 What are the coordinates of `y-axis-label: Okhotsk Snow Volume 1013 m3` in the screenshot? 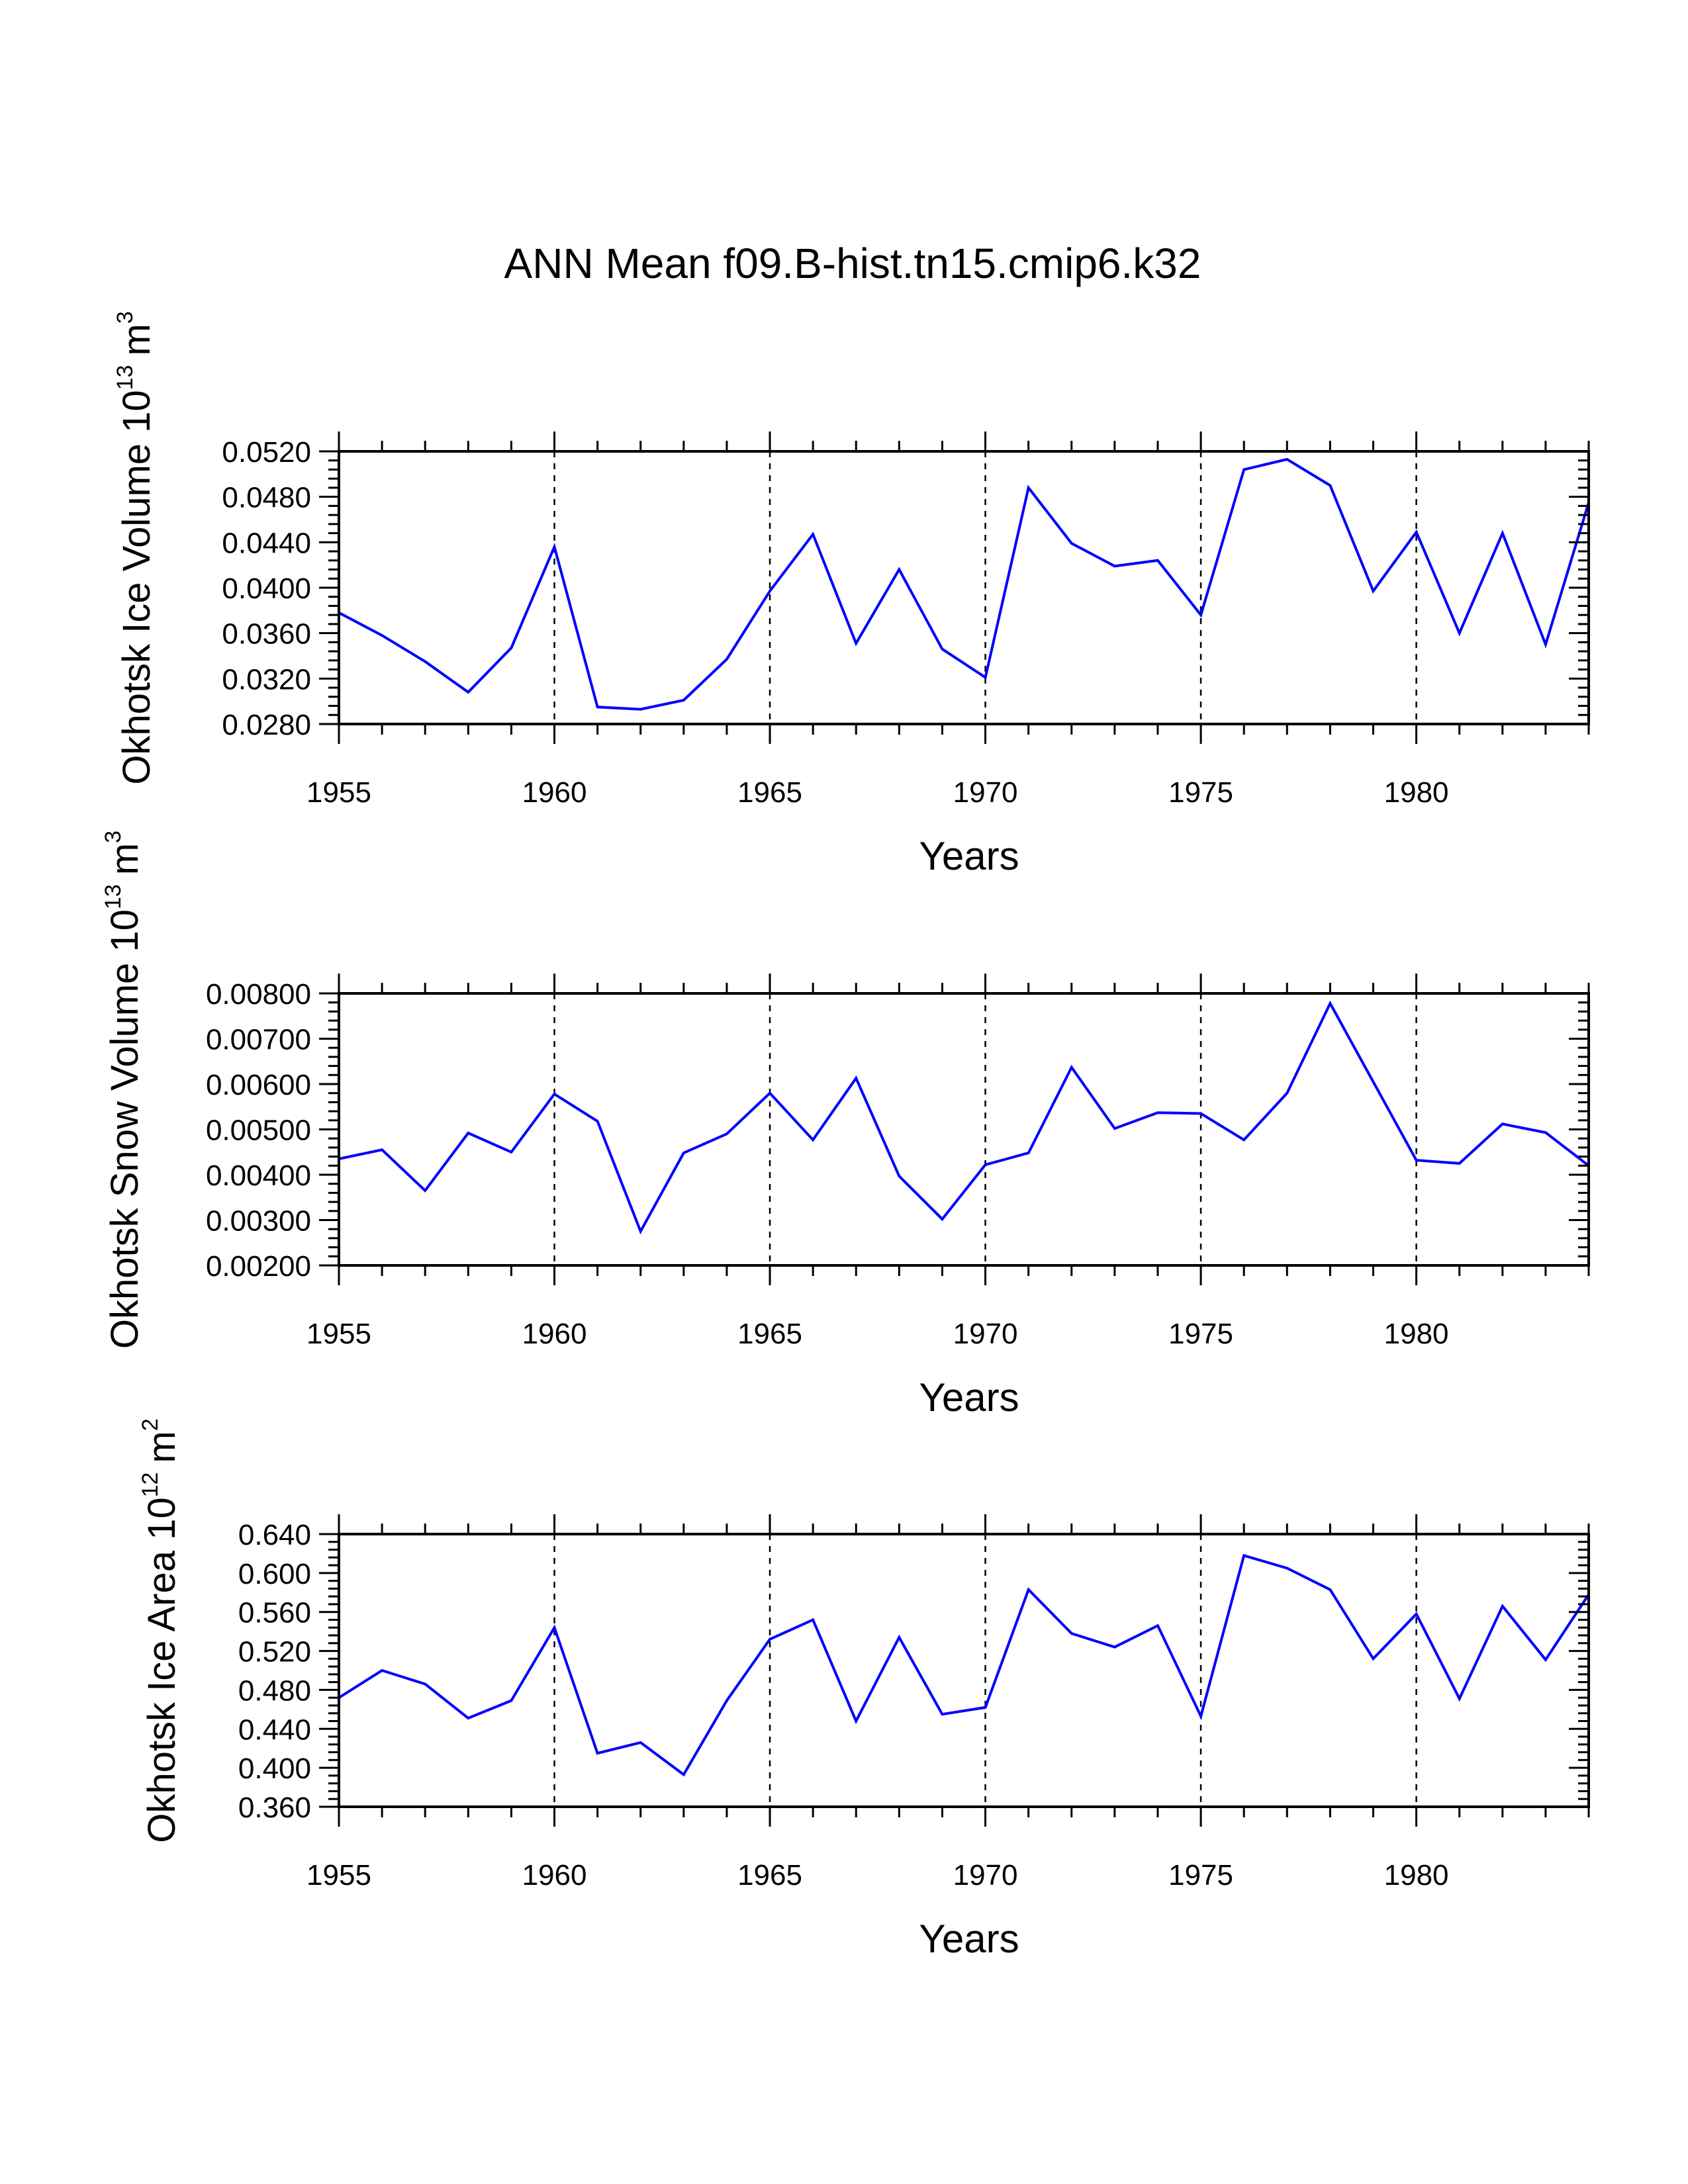 It's located at (123, 1090).